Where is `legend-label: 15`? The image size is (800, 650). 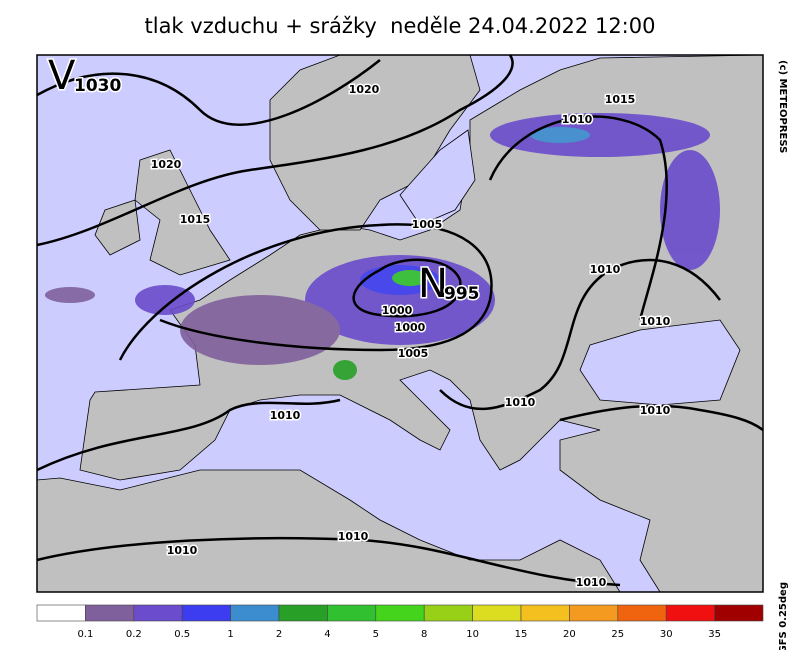
legend-label: 15 is located at coordinates (521, 634).